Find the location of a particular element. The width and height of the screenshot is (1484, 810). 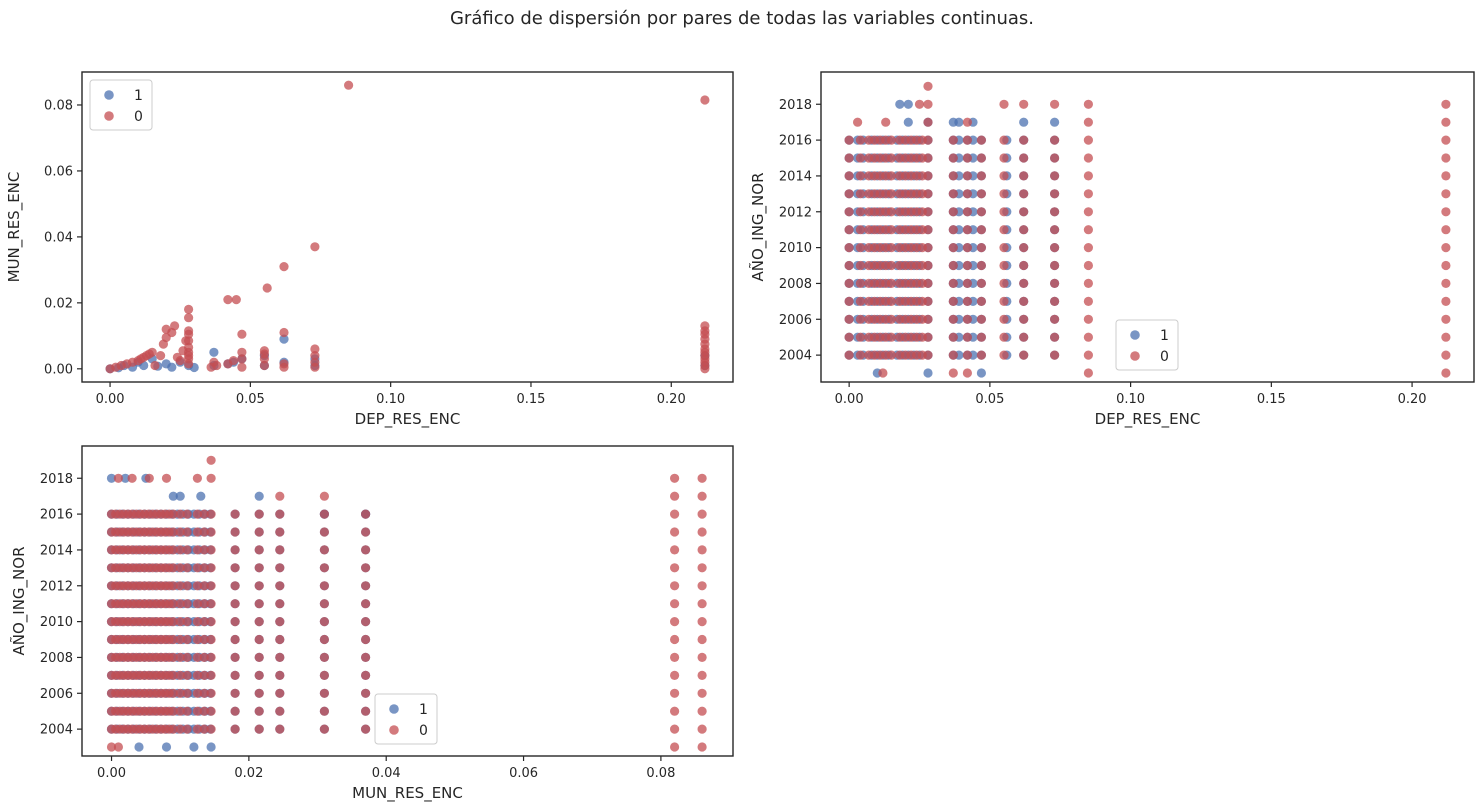

y-tick-label: 2018 is located at coordinates (795, 105).